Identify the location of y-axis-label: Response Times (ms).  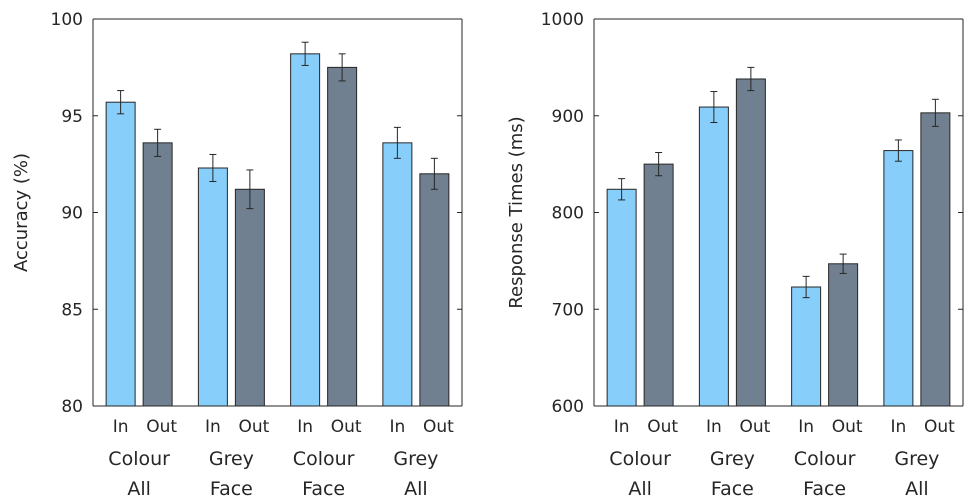
(516, 212).